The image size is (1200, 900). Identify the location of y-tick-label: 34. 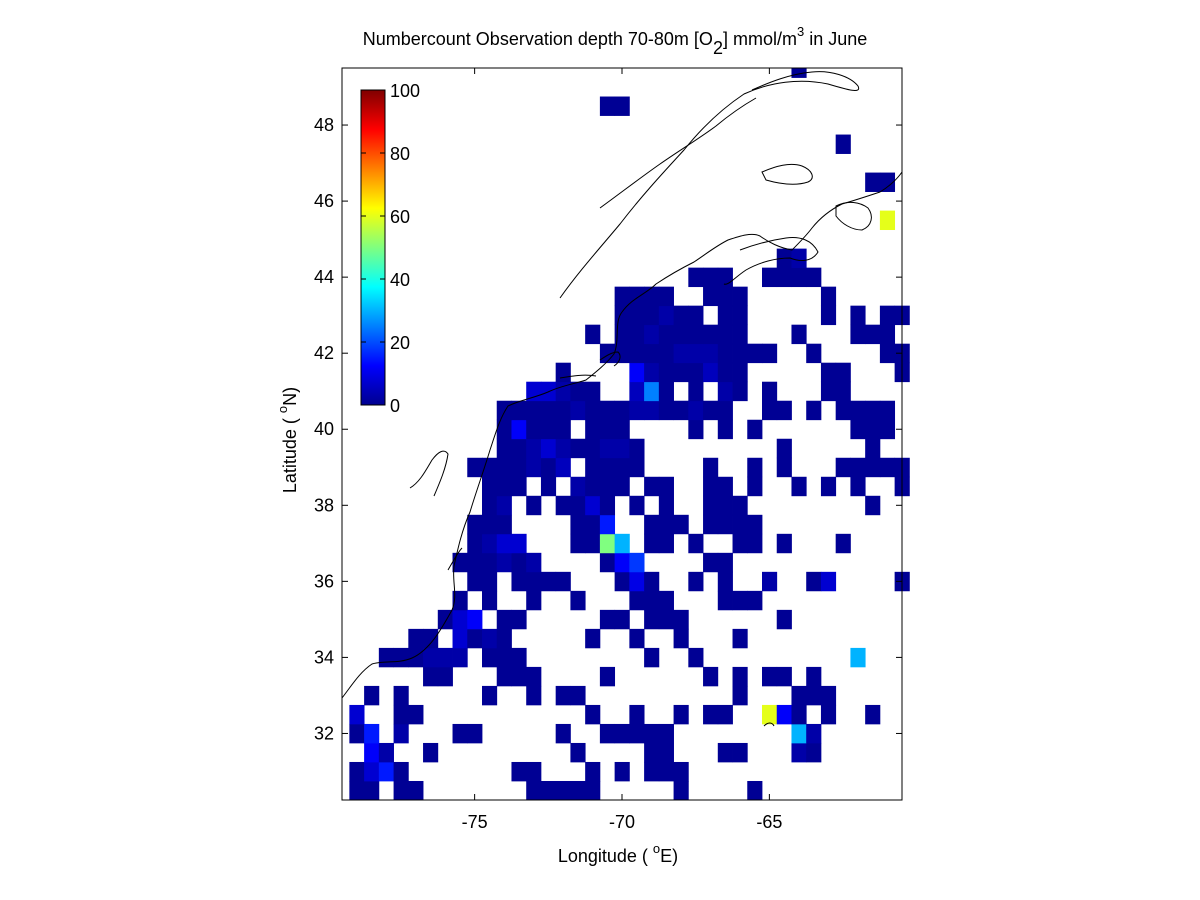
(324, 657).